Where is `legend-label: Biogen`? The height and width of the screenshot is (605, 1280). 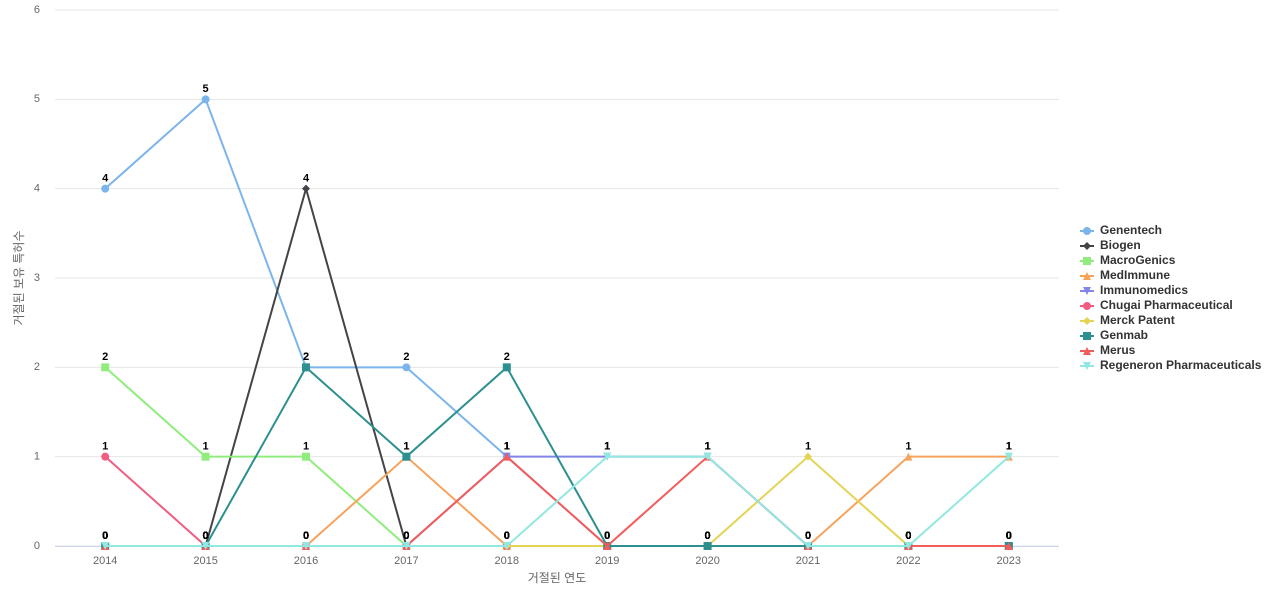
legend-label: Biogen is located at coordinates (1120, 245).